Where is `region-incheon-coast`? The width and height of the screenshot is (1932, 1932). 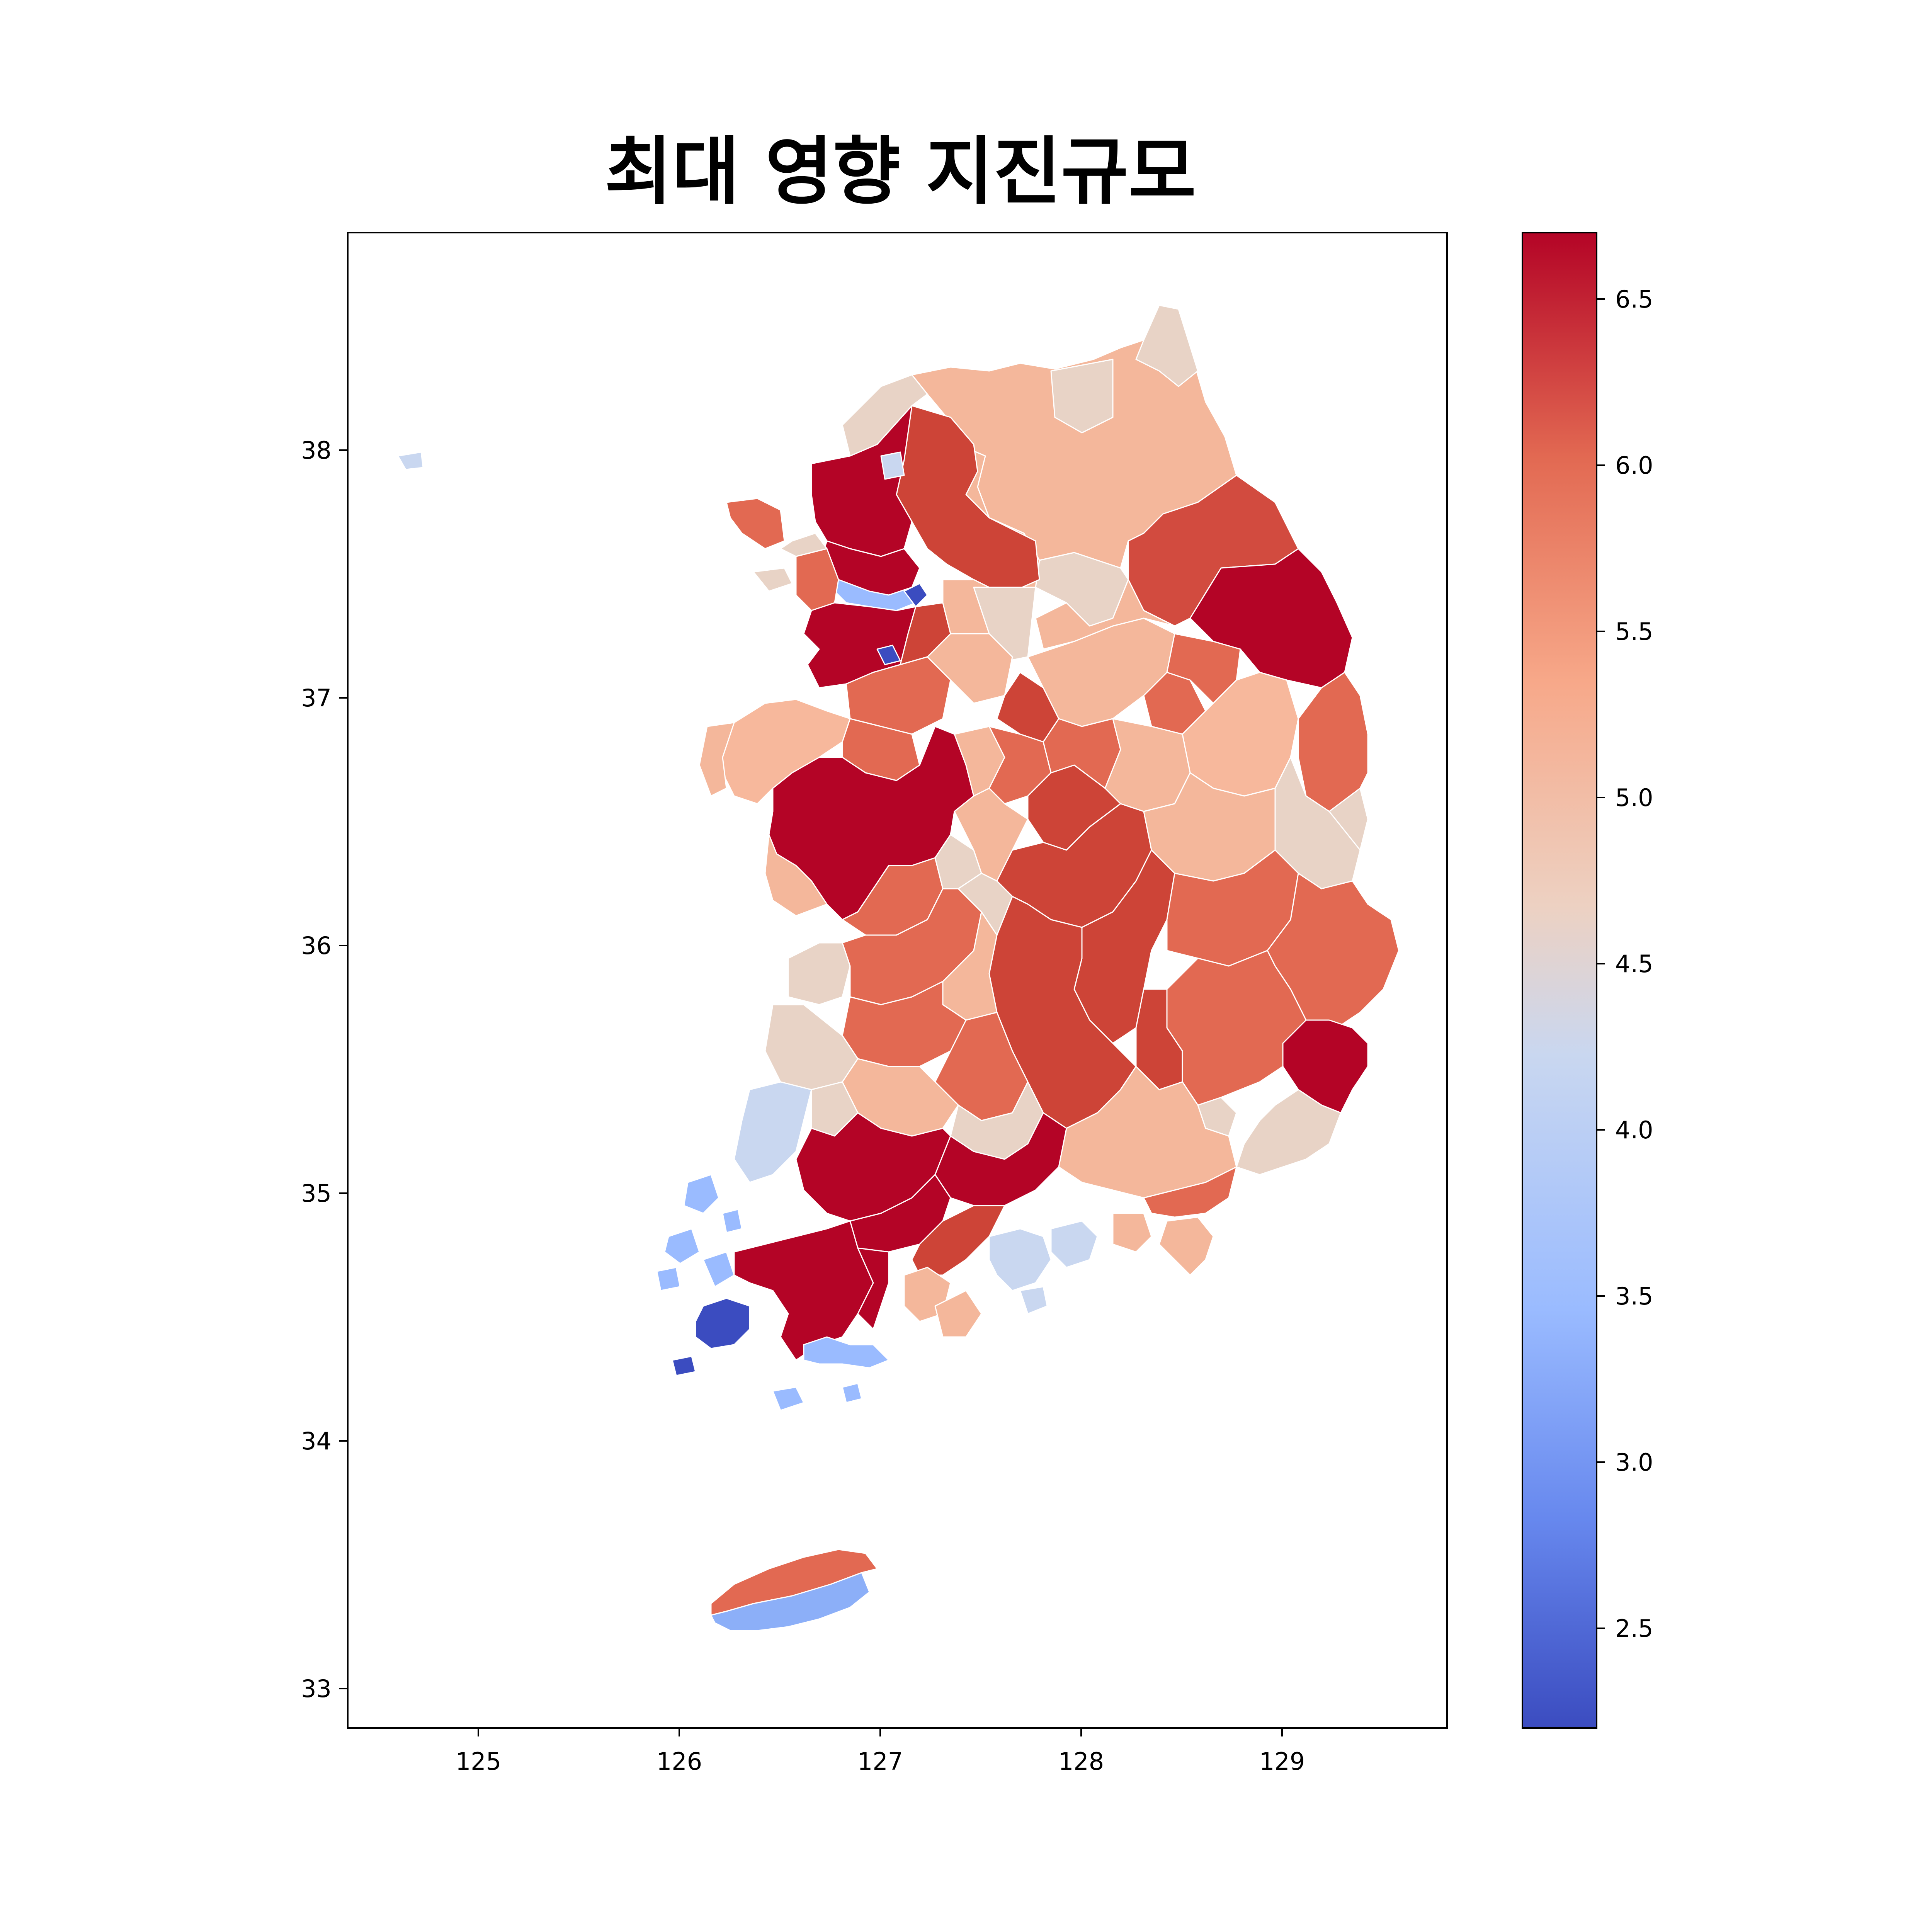
region-incheon-coast is located at coordinates (756, 524).